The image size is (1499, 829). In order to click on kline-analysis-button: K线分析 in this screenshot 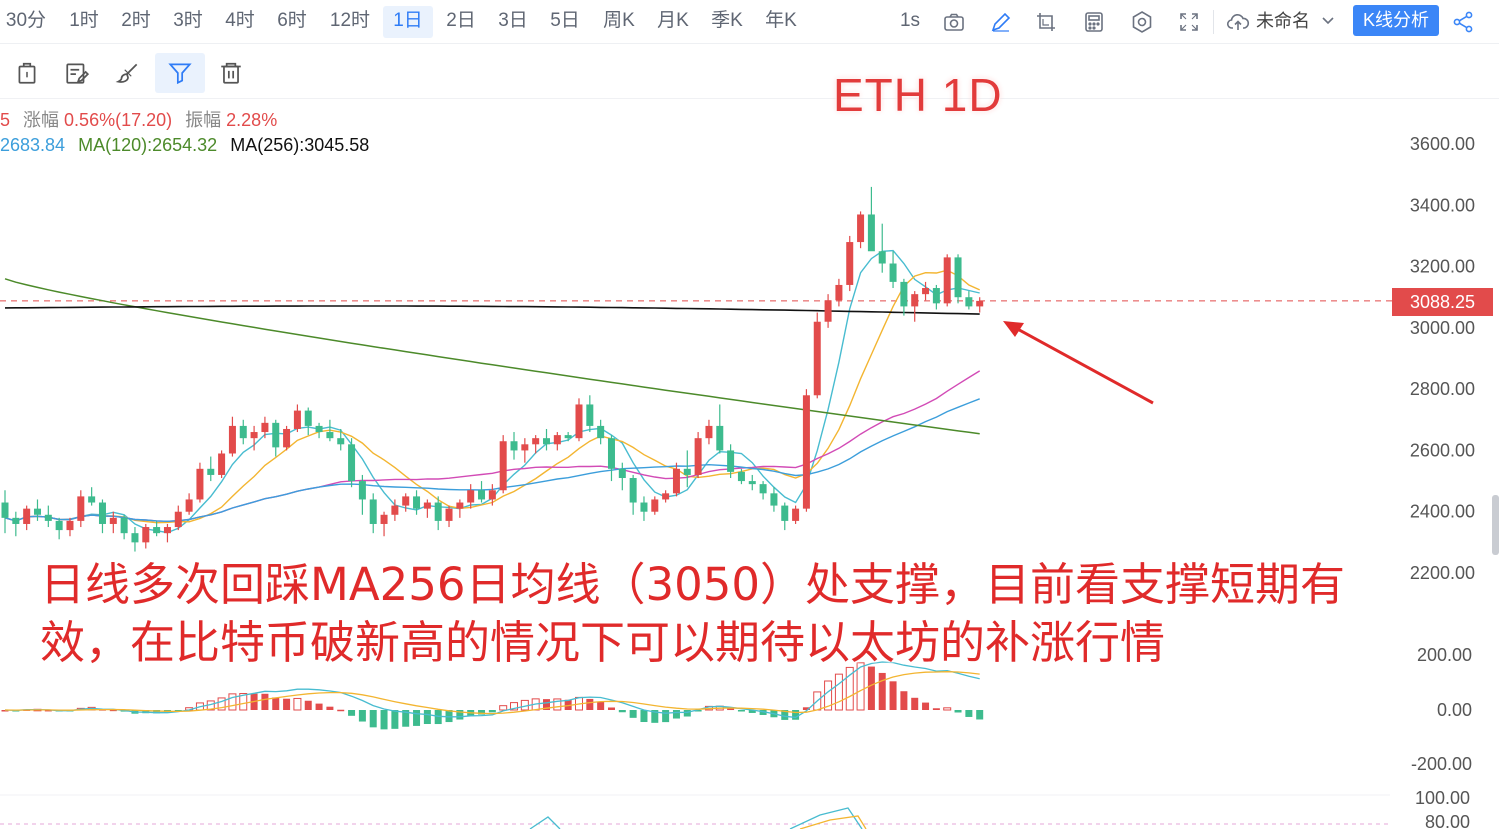, I will do `click(1396, 20)`.